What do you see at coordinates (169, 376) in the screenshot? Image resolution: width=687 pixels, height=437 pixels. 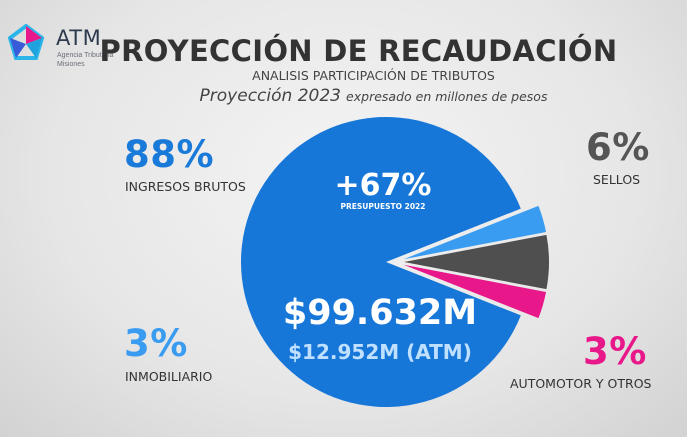 I see `inmobiliario-label: INMOBILIARIO` at bounding box center [169, 376].